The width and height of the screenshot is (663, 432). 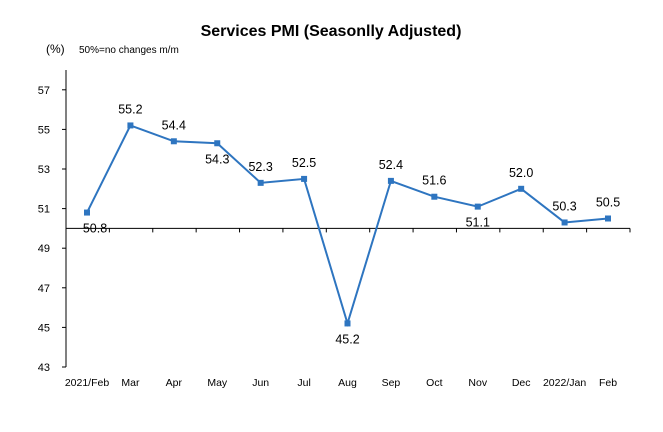 What do you see at coordinates (260, 167) in the screenshot?
I see `data-label: 52.3` at bounding box center [260, 167].